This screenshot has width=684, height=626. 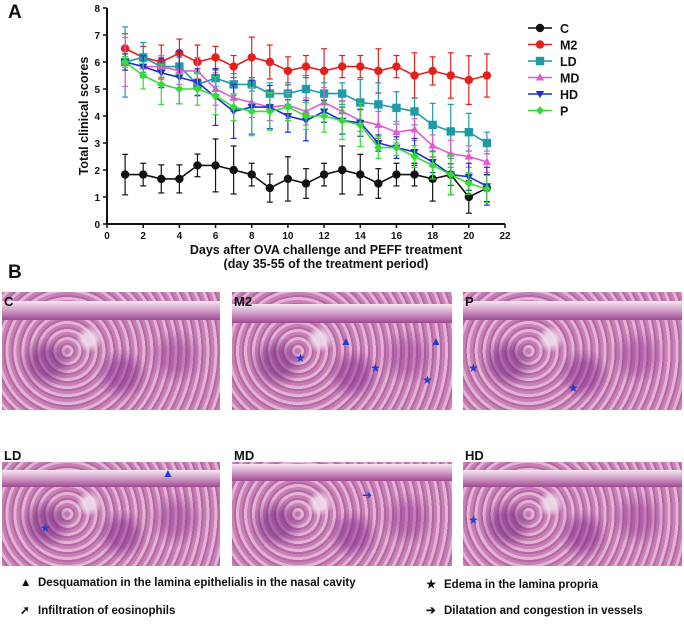 What do you see at coordinates (97, 90) in the screenshot?
I see `y-tick-label: 5` at bounding box center [97, 90].